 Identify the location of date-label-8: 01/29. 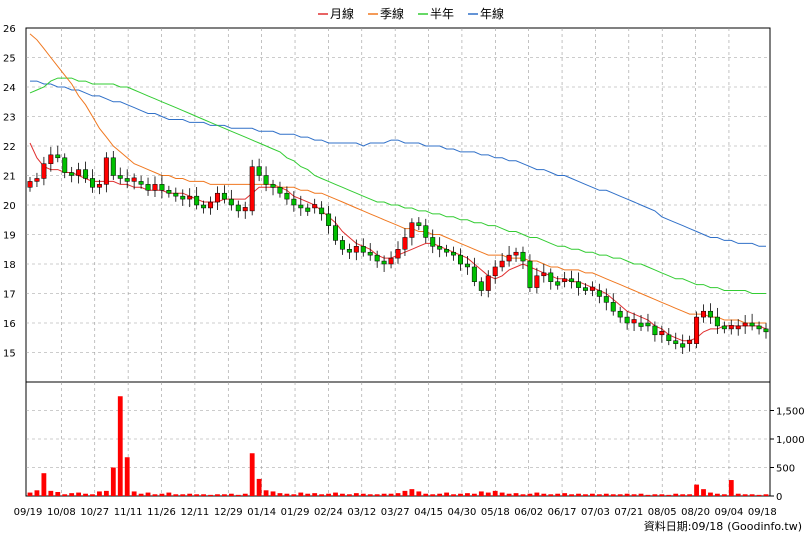
(295, 512).